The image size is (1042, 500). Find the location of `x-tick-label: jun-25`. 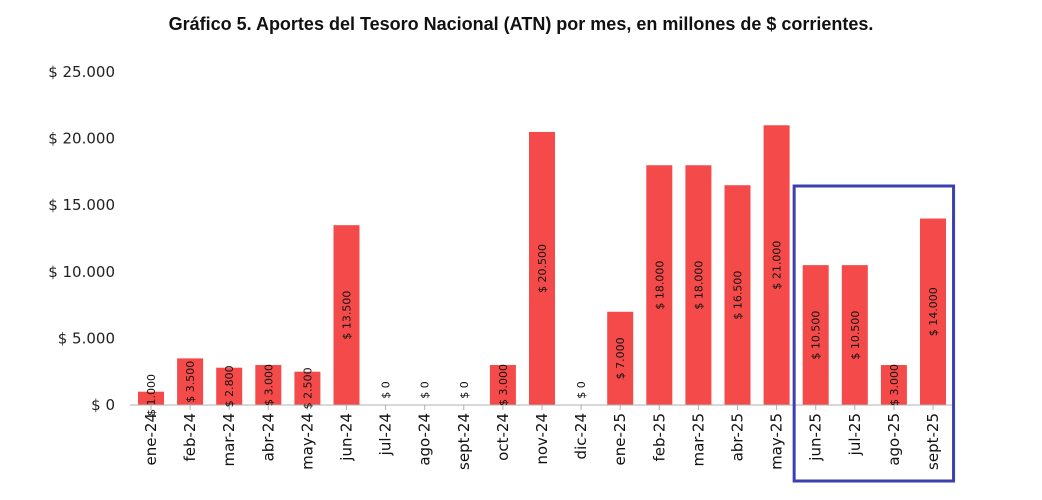

x-tick-label: jun-25 is located at coordinates (816, 437).